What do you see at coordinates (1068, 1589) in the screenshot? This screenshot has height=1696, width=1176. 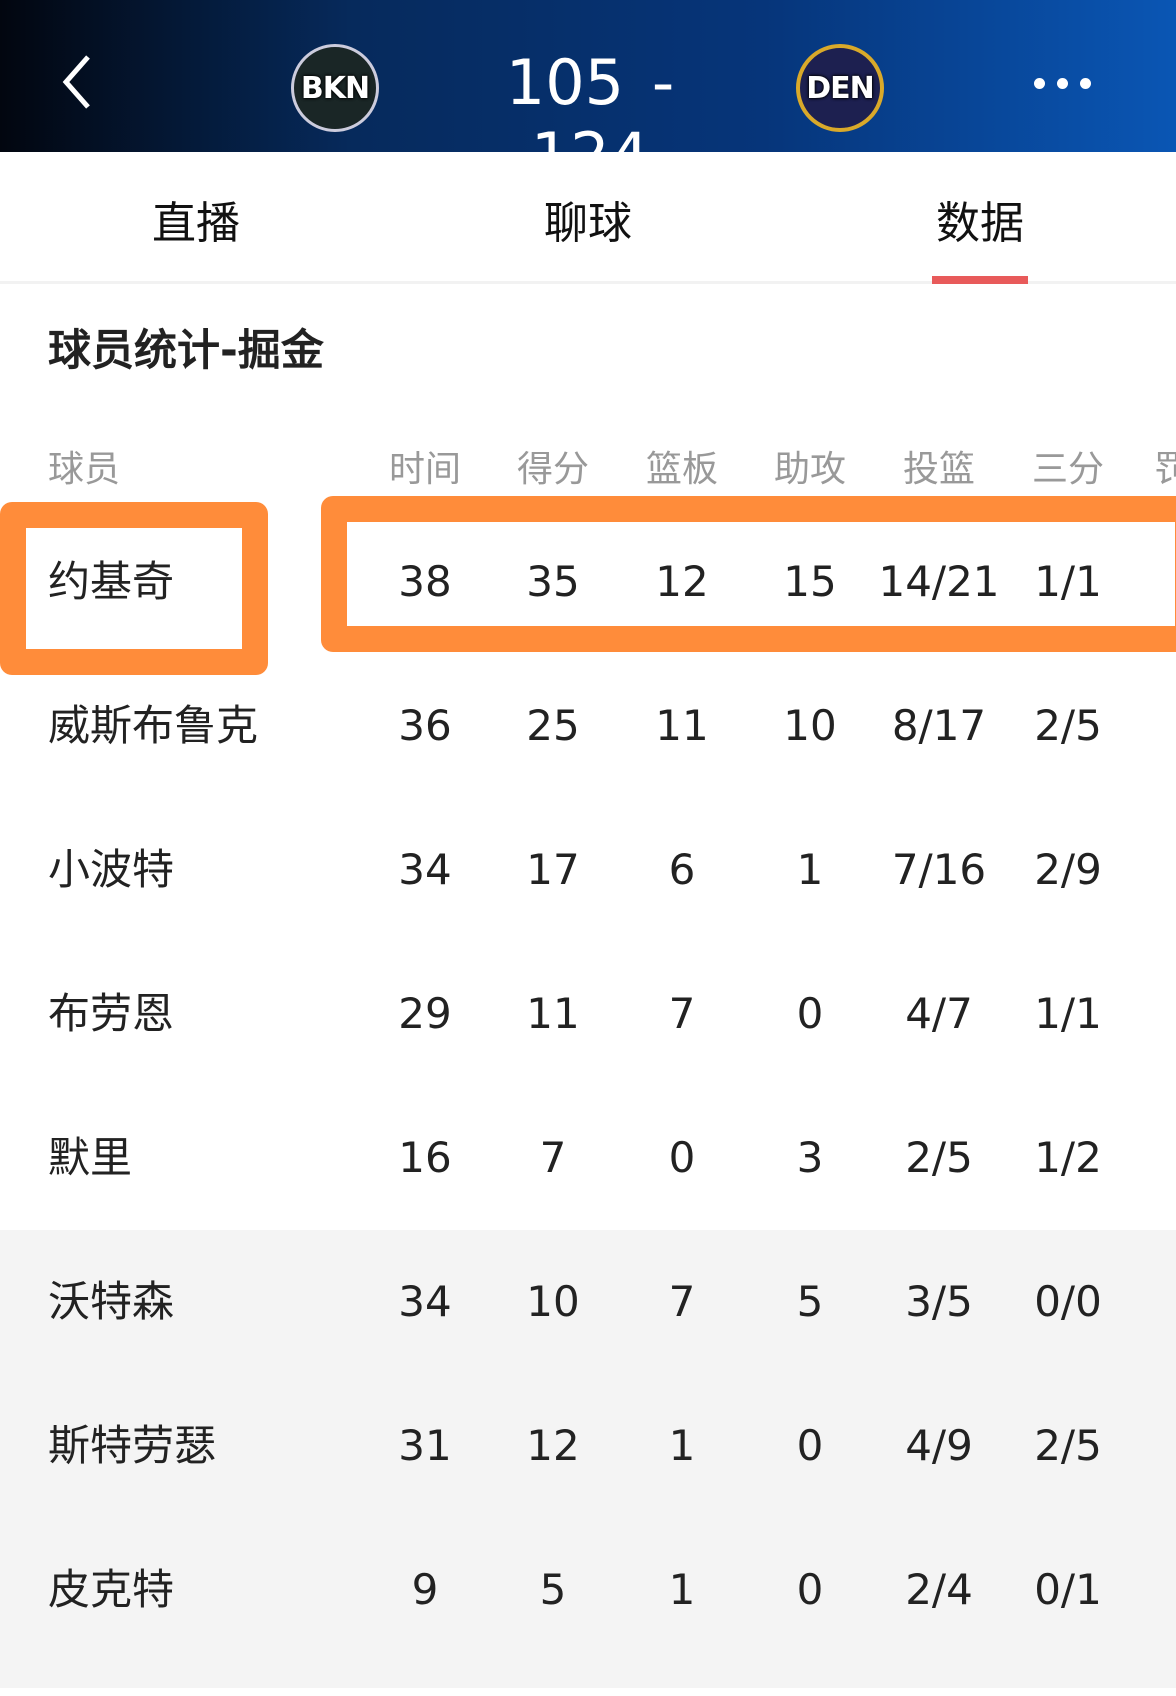 I see `stat-3pt: 0/1` at bounding box center [1068, 1589].